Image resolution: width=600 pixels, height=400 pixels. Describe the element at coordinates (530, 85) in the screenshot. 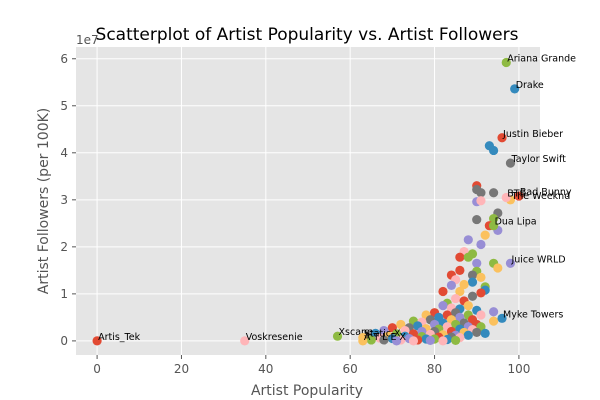

I see `point-annotation: Drake` at that location.